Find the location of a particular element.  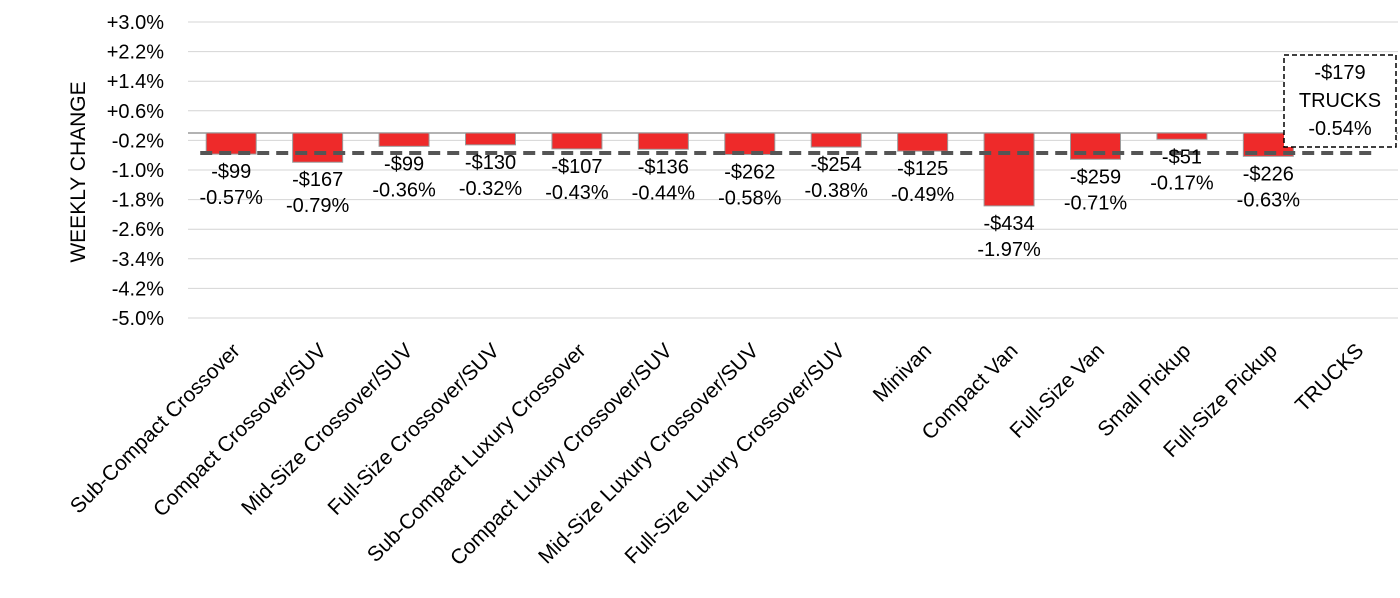

callout-text: TRUCKS is located at coordinates (1340, 101).